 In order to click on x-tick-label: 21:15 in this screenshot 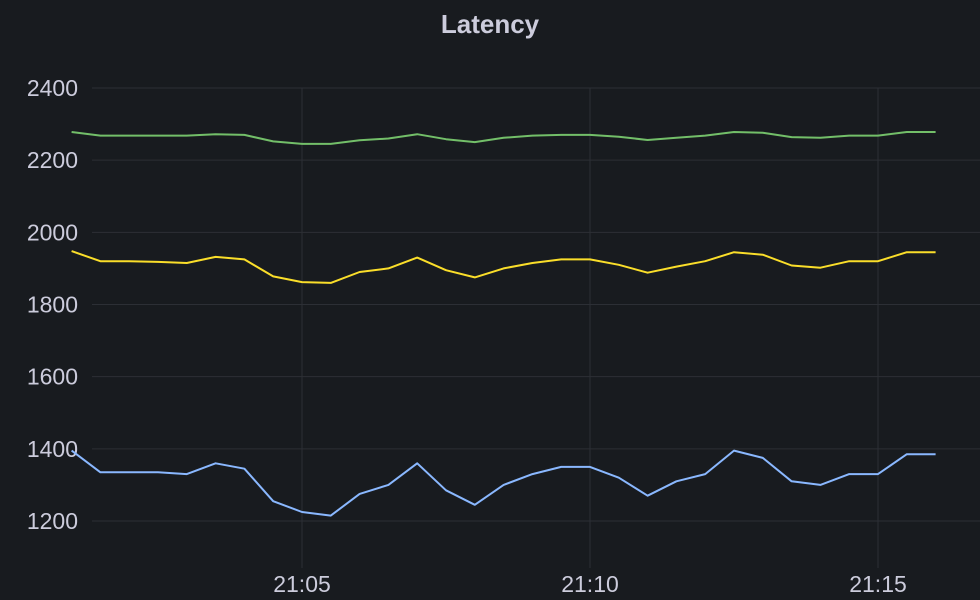, I will do `click(878, 584)`.